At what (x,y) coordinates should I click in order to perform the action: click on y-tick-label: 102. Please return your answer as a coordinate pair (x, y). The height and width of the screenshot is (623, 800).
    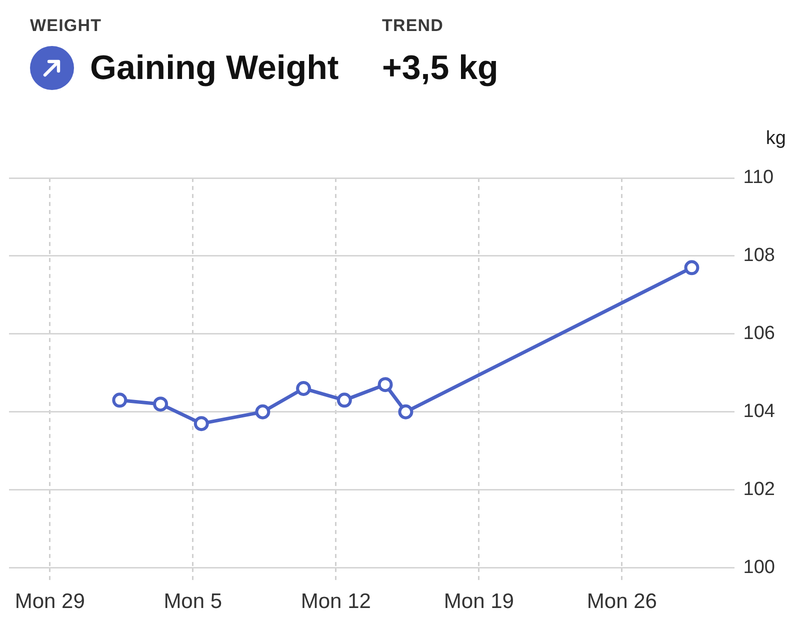
    Looking at the image, I should click on (759, 489).